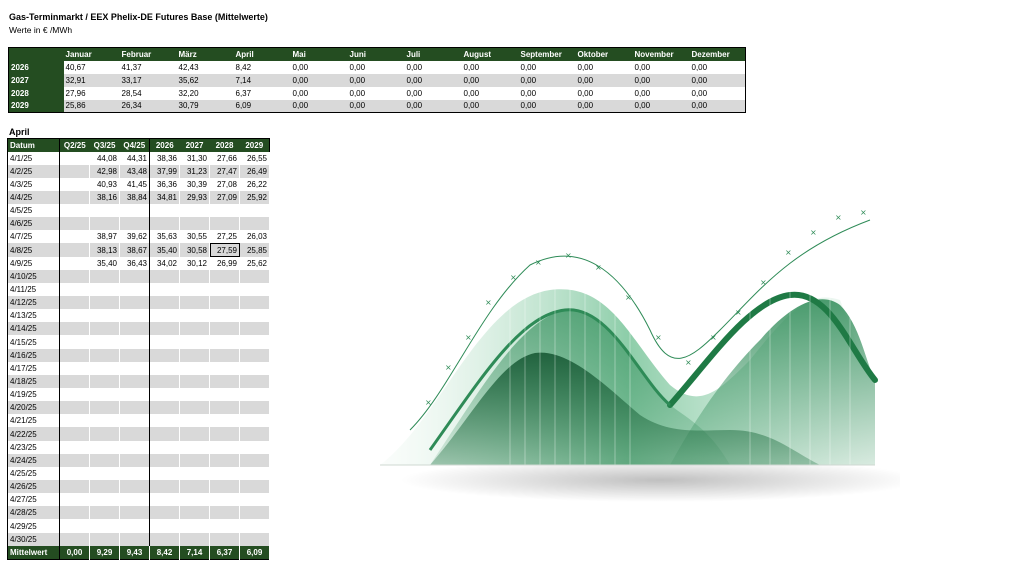  What do you see at coordinates (138, 342) in the screenshot?
I see `table-row: 4/15/25` at bounding box center [138, 342].